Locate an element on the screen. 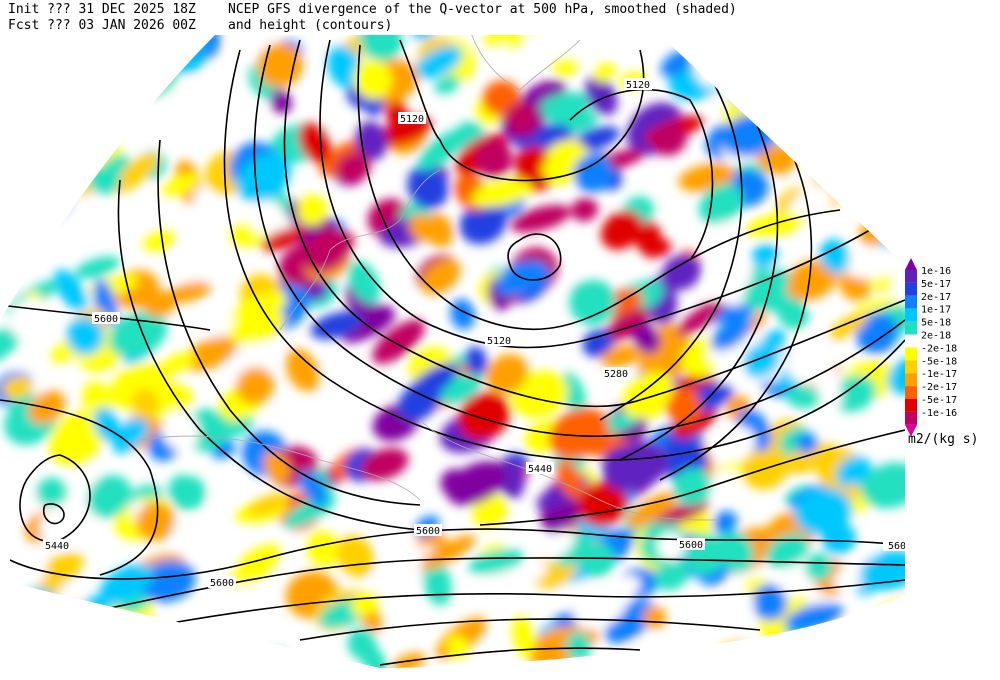 This screenshot has height=680, width=1000. contour-label: 5120 is located at coordinates (412, 119).